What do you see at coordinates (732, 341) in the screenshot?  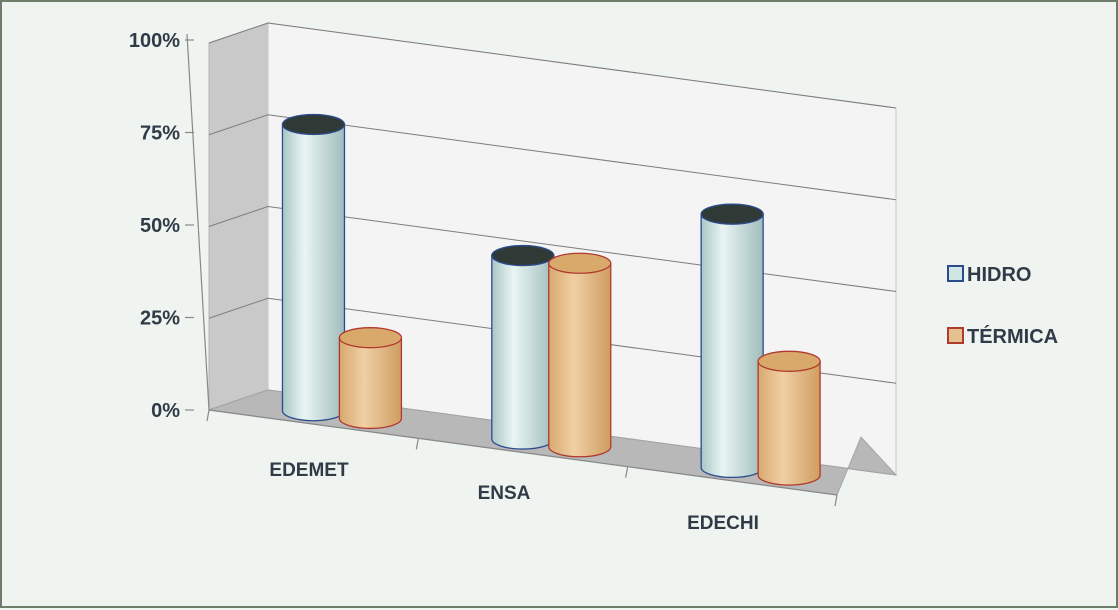 I see `bar-hidro-edechi` at bounding box center [732, 341].